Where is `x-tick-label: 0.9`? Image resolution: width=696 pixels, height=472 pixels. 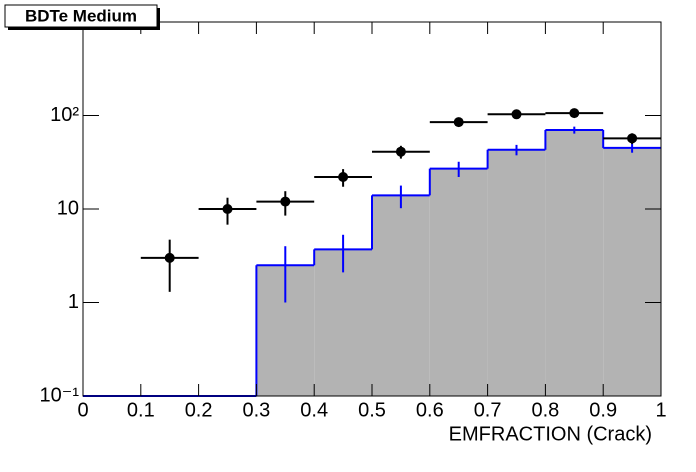 x-tick-label: 0.9 is located at coordinates (603, 410).